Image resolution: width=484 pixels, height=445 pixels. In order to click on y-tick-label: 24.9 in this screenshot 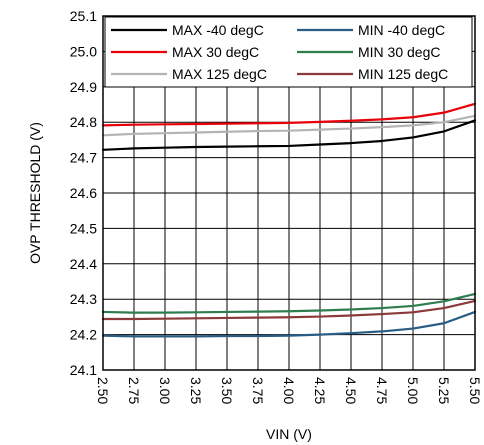, I will do `click(83, 87)`.